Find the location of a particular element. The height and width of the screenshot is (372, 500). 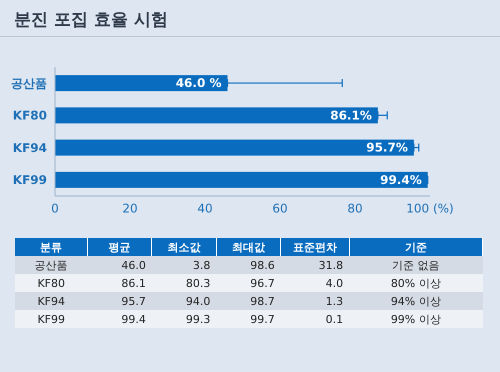

text: KF80 is located at coordinates (51, 284).